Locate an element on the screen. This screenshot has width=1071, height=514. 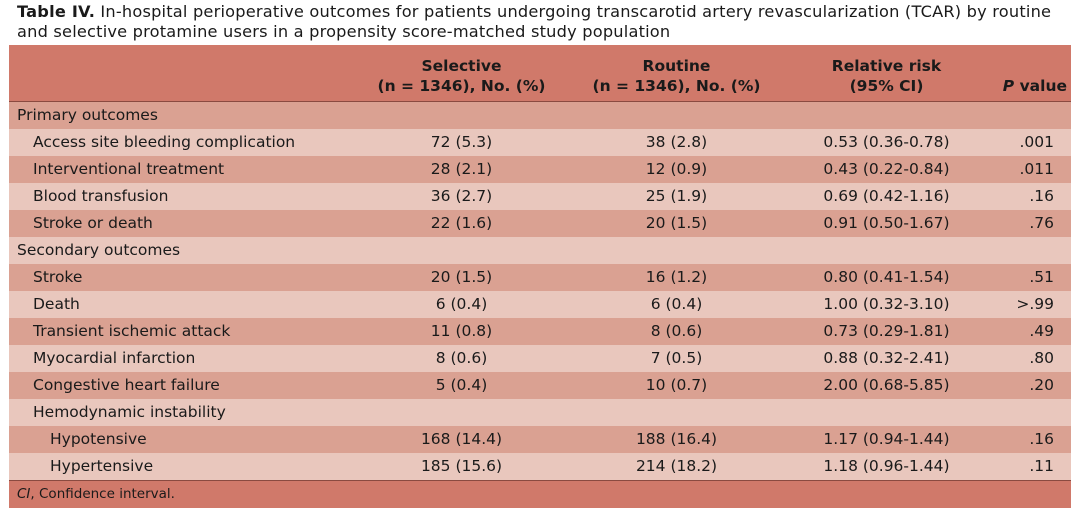
header-routine-n: (n = 1346), No. (%) is located at coordinates (676, 85).